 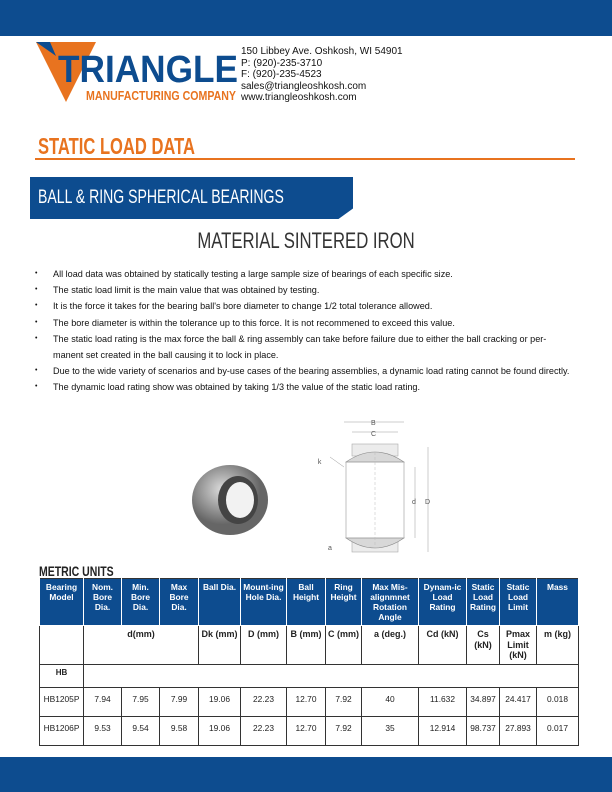 What do you see at coordinates (161, 197) in the screenshot?
I see `section-title: BALL & RING SPHERICAL BEARINGS` at bounding box center [161, 197].